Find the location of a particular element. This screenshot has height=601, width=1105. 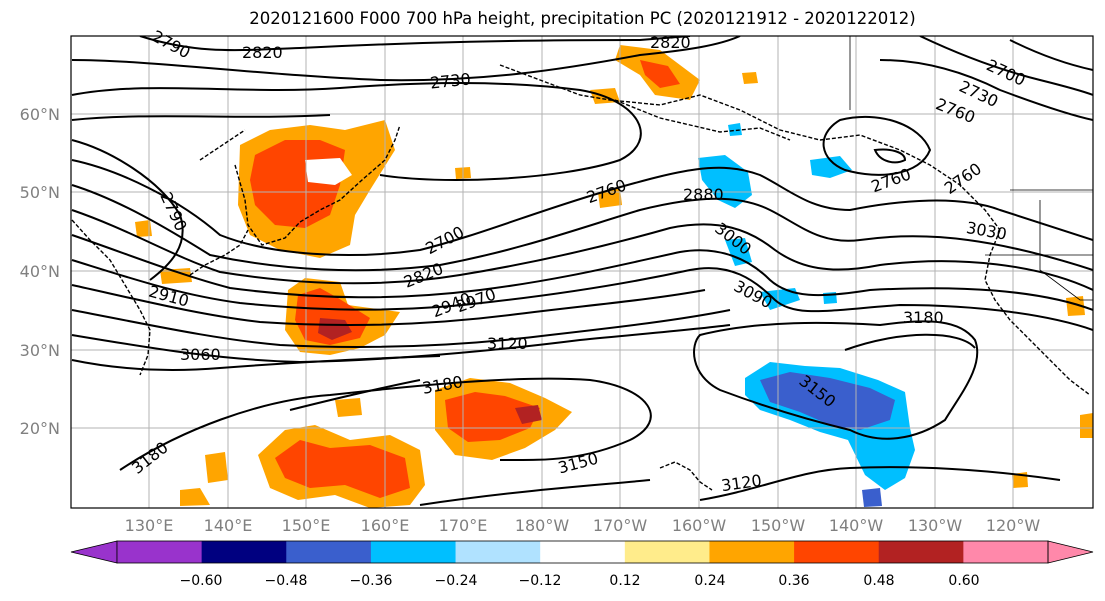

colorbar-tick-label: 0.60 is located at coordinates (963, 581).